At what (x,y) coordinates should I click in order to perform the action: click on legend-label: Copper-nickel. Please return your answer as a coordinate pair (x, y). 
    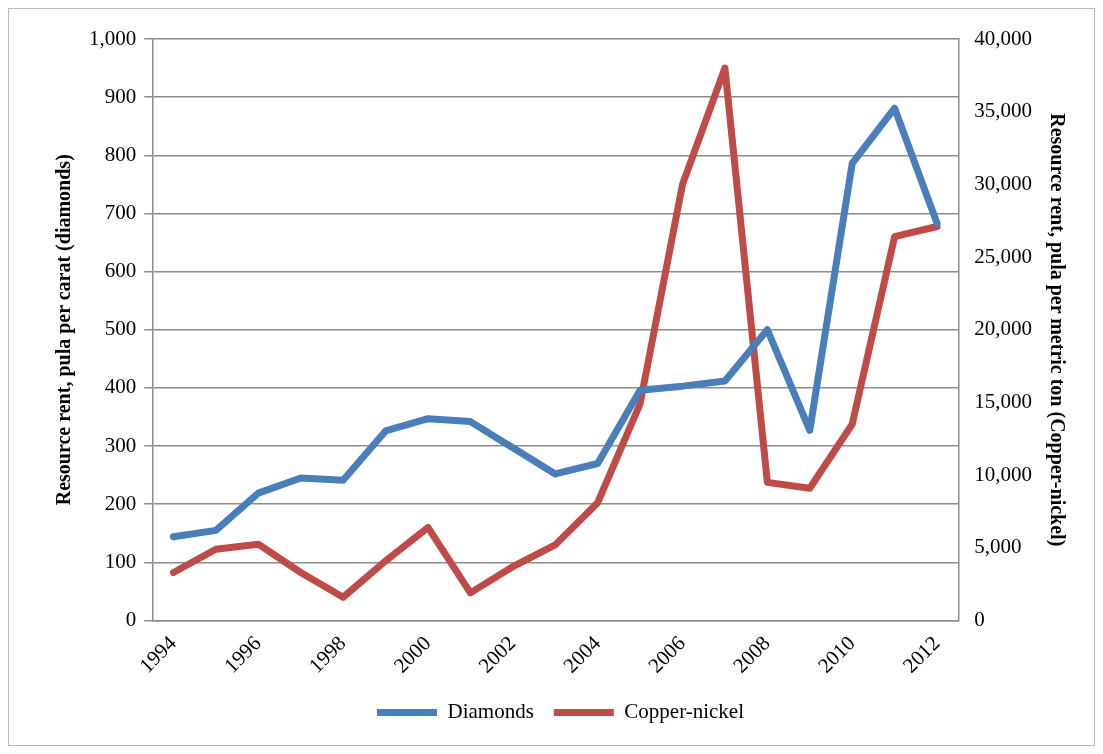
    Looking at the image, I should click on (684, 711).